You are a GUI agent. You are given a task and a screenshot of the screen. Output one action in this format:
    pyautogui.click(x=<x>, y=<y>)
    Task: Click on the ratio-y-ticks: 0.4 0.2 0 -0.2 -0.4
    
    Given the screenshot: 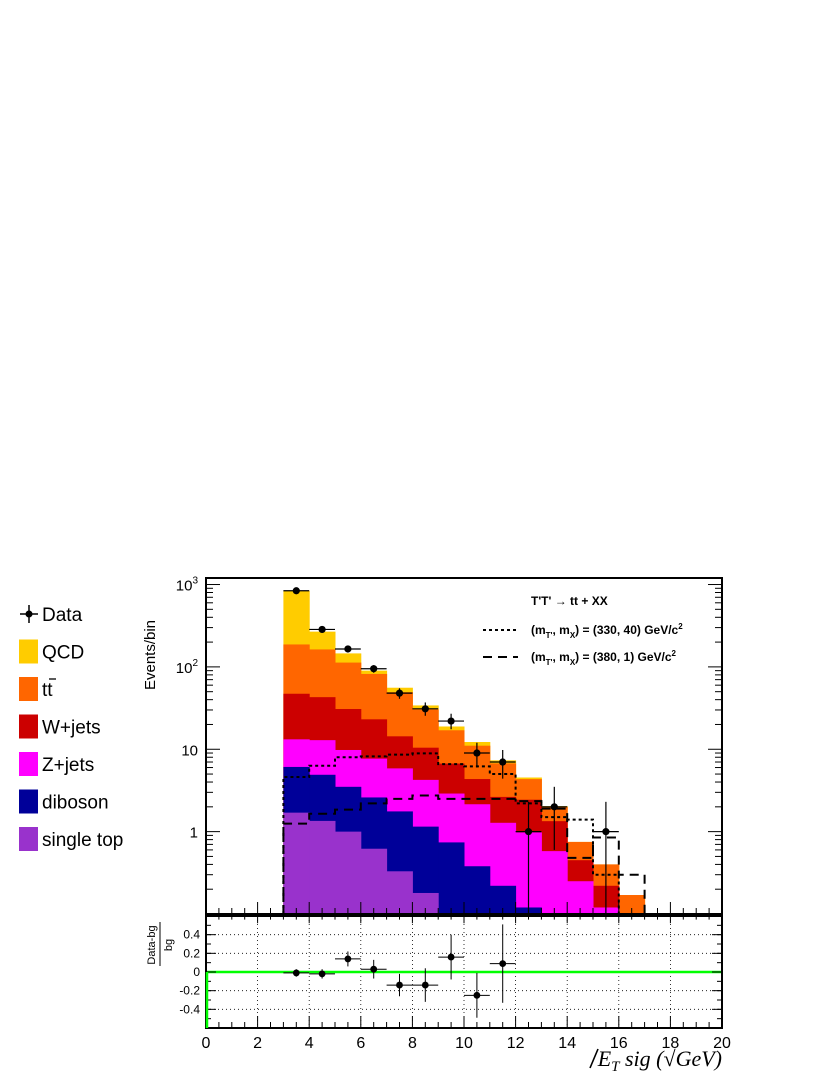 What is the action you would take?
    pyautogui.click(x=450, y=972)
    